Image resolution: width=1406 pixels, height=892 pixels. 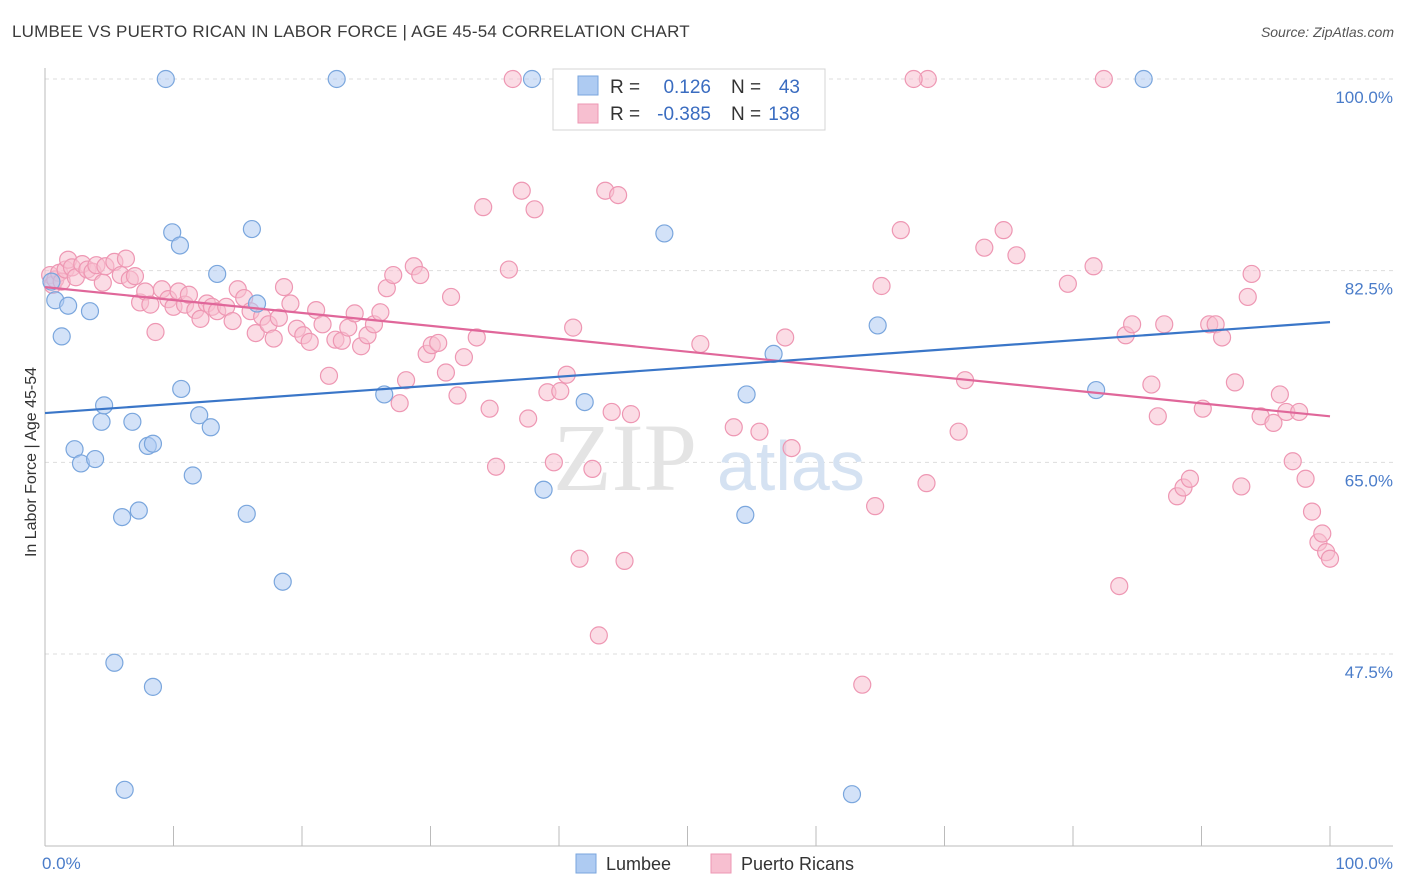 I want to click on y-axis-title: In Labor Force | Age 45-54, so click(x=31, y=462).